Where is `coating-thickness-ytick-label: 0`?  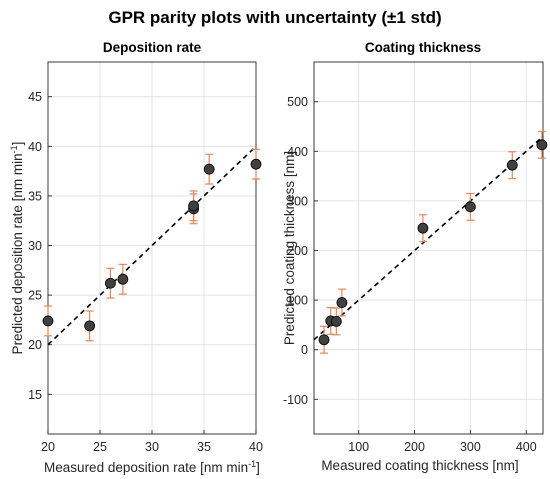 coating-thickness-ytick-label: 0 is located at coordinates (304, 350).